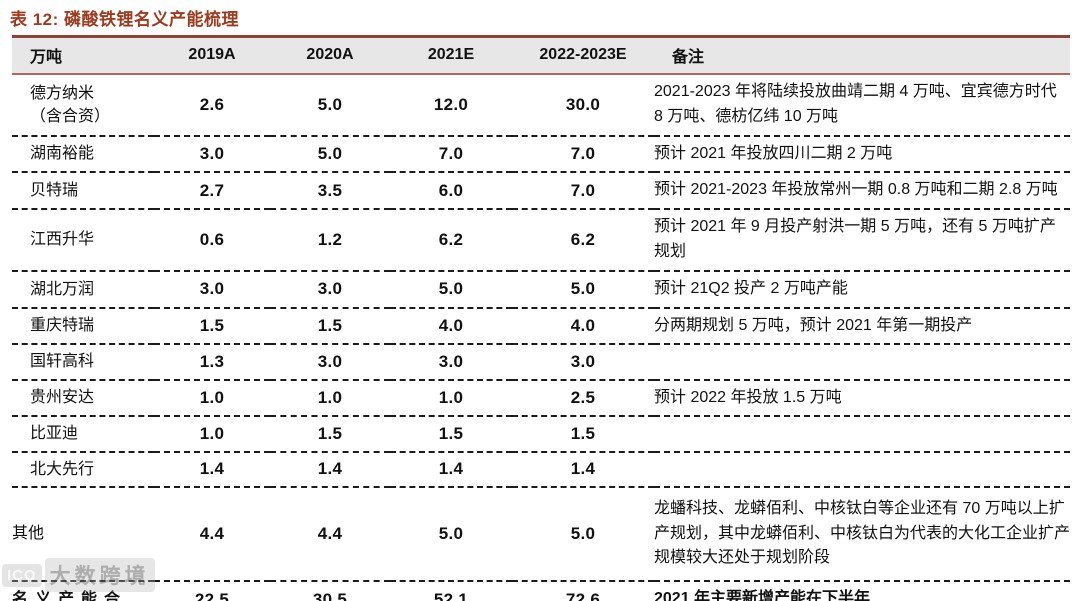 The image size is (1080, 601). Describe the element at coordinates (583, 105) in the screenshot. I see `value-2022-2023e: 30.0` at that location.